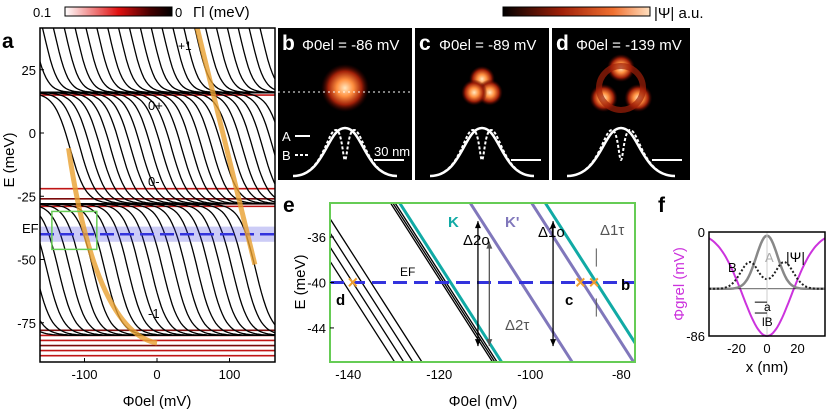 This screenshot has height=415, width=830. I want to click on x-tick-label: -80, so click(621, 374).